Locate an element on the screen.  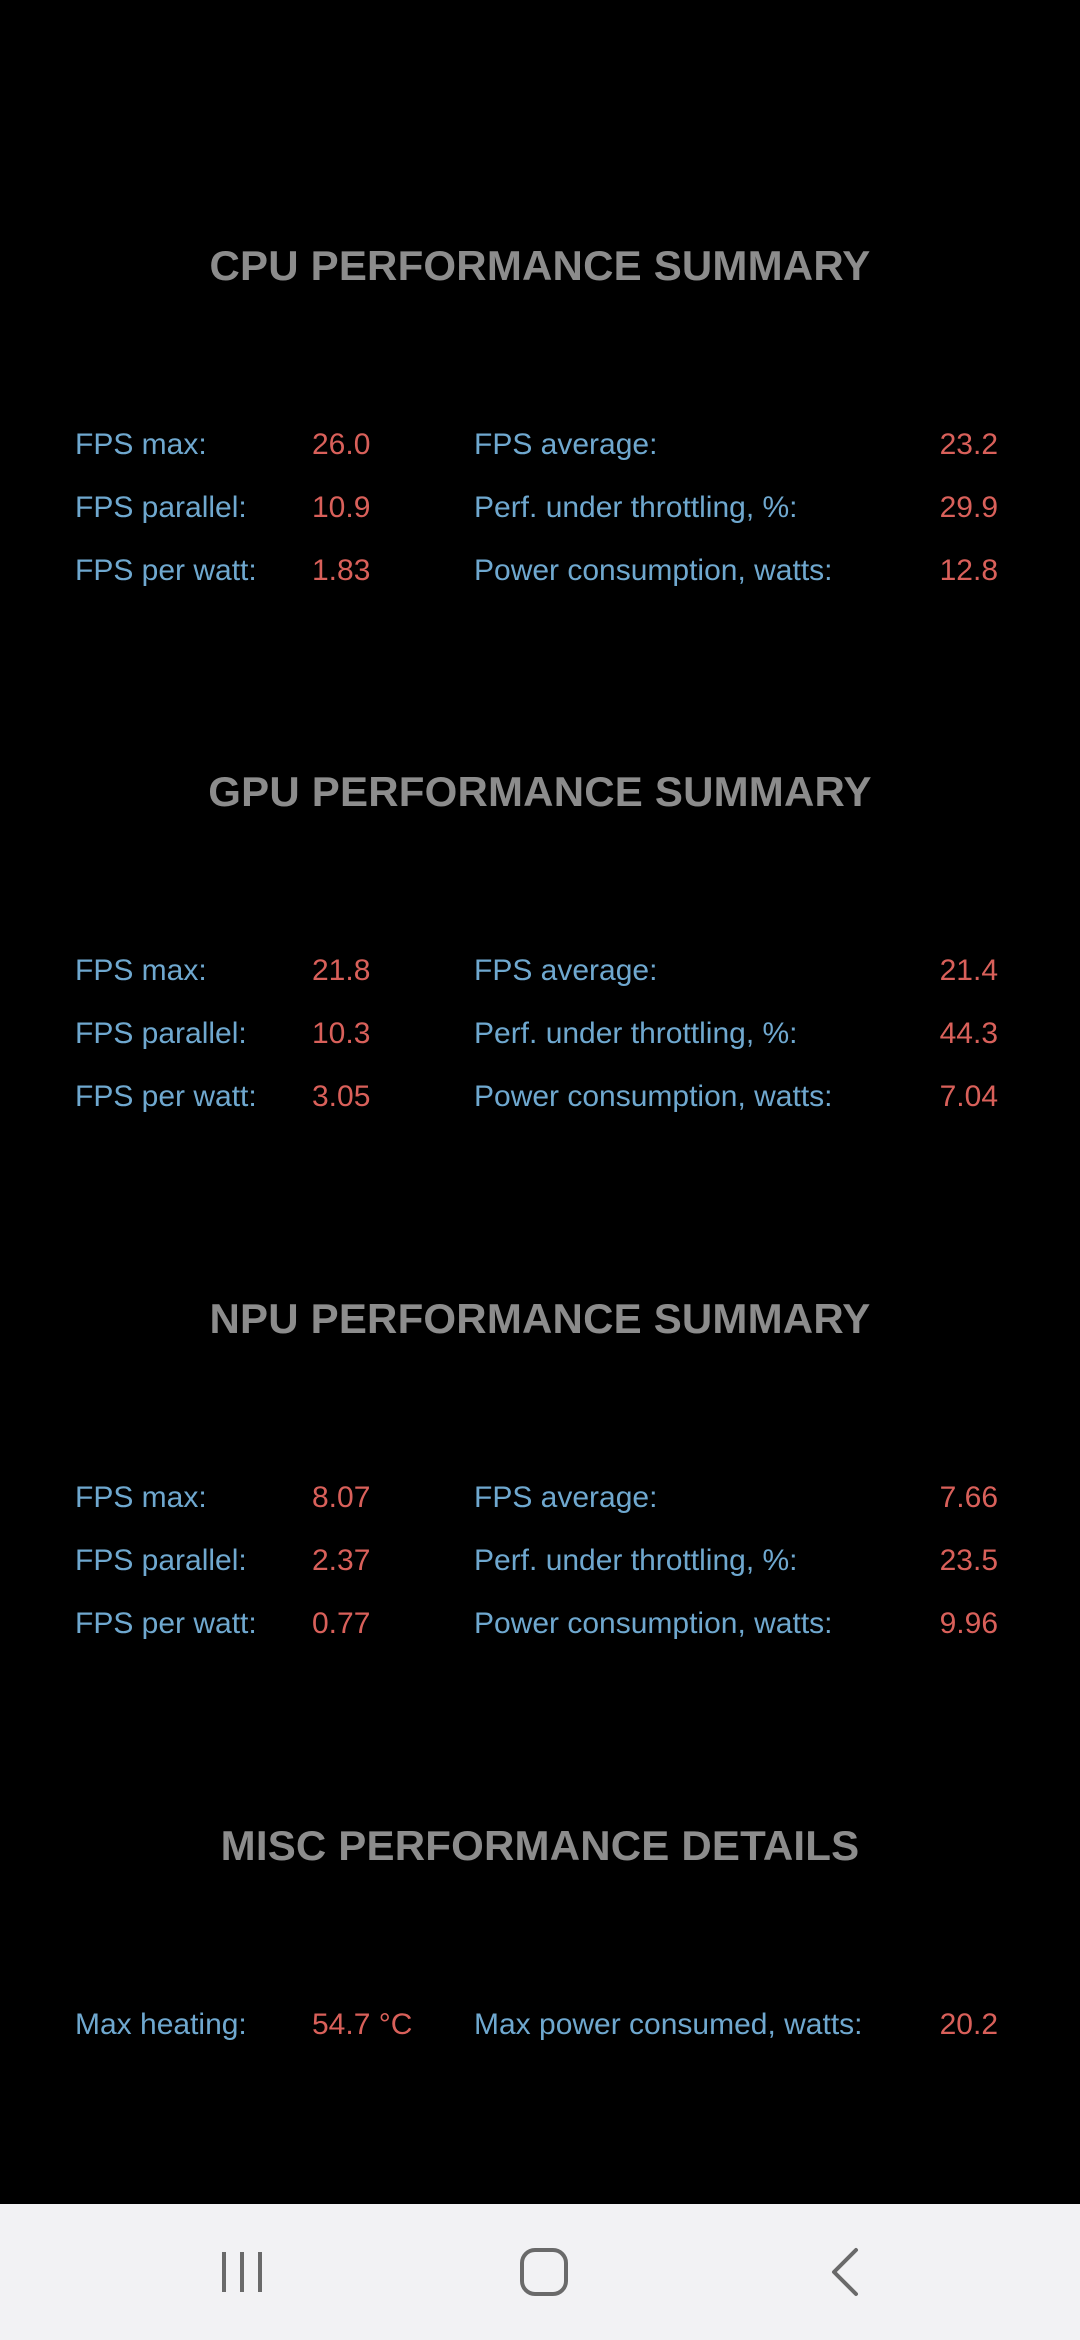
stat-value: 1.83 is located at coordinates (341, 570).